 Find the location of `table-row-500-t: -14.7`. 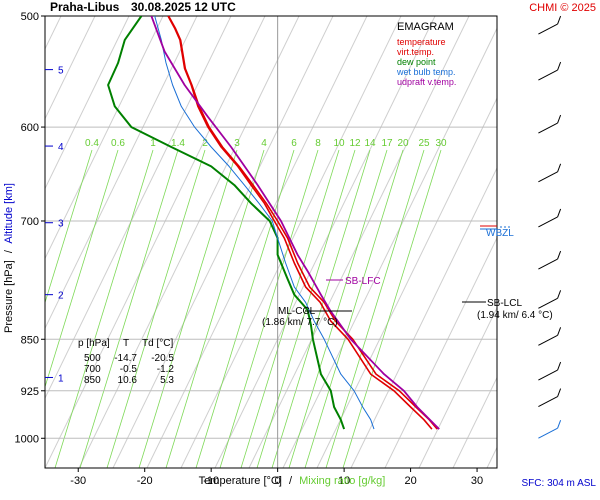

table-row-500-t: -14.7 is located at coordinates (125, 358).